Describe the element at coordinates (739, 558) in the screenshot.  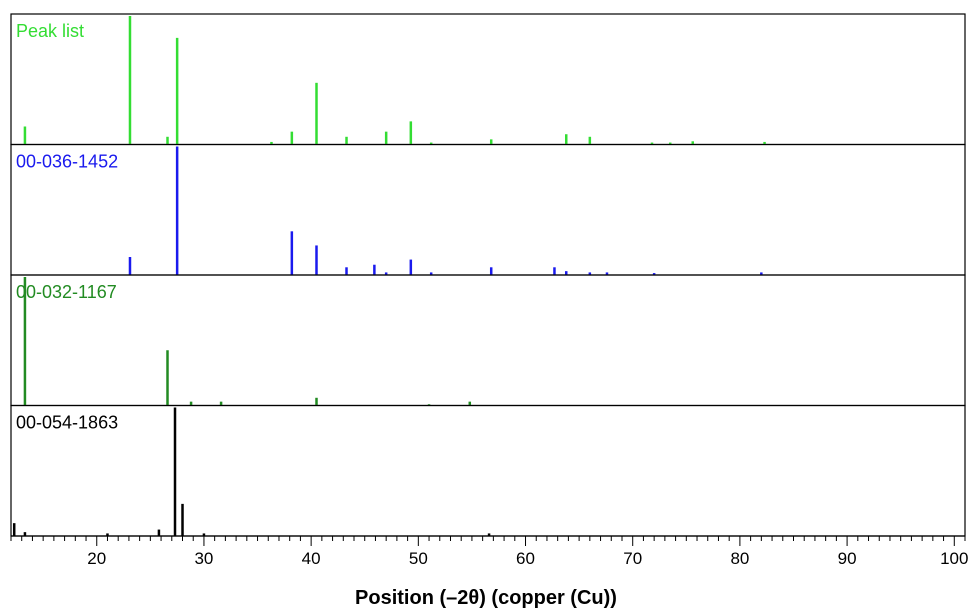
I see `x-tick-label: 80` at that location.